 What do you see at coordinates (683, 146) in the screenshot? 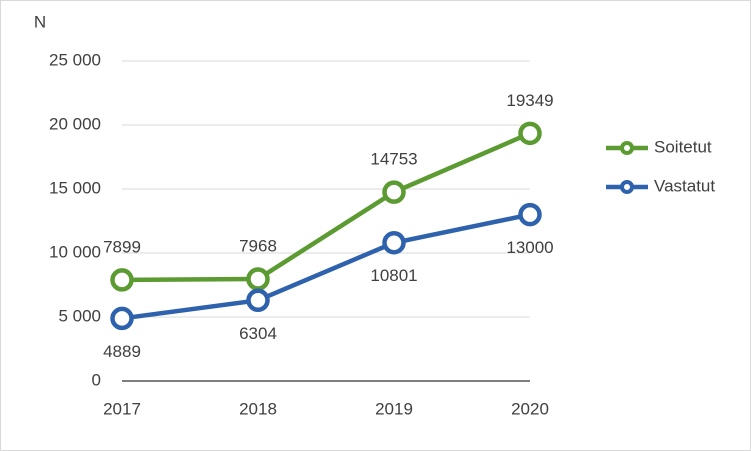
I see `legend-label: Soitetut` at bounding box center [683, 146].